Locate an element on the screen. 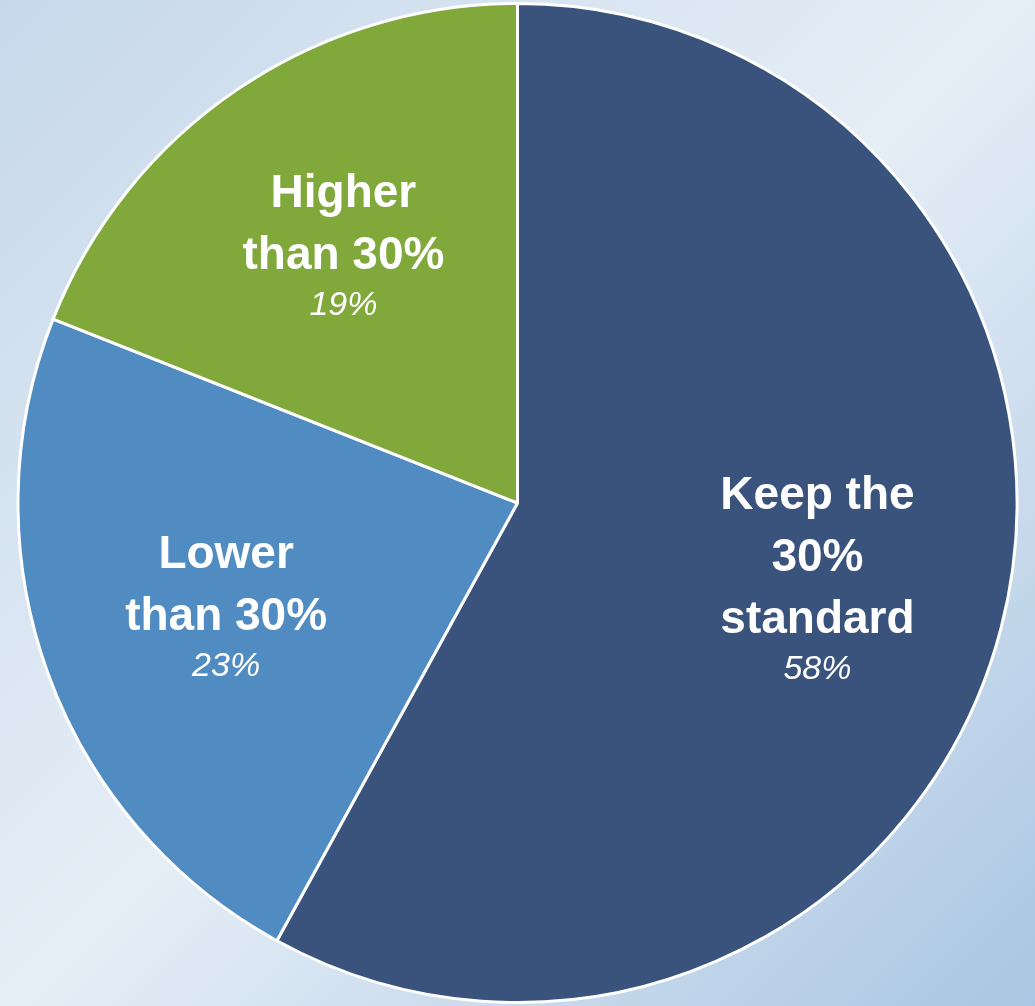 This screenshot has height=1006, width=1035. data-label: 23% is located at coordinates (226, 664).